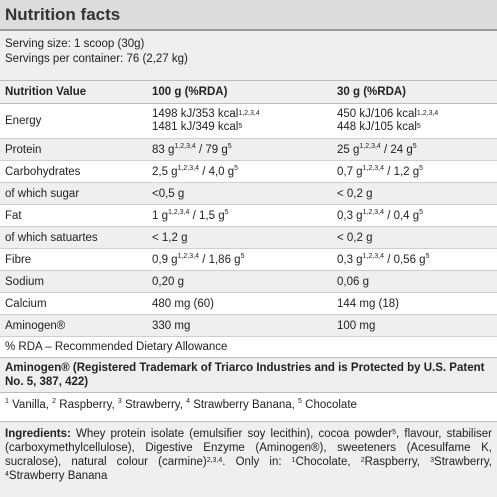  I want to click on cell-30g: 144 mg (18), so click(414, 303).